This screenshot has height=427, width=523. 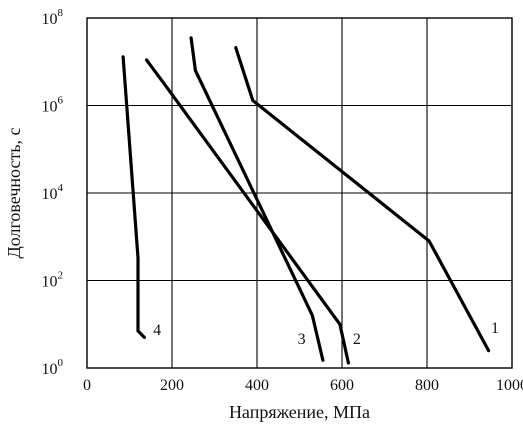 I want to click on curve-label-3: 3, so click(x=302, y=339).